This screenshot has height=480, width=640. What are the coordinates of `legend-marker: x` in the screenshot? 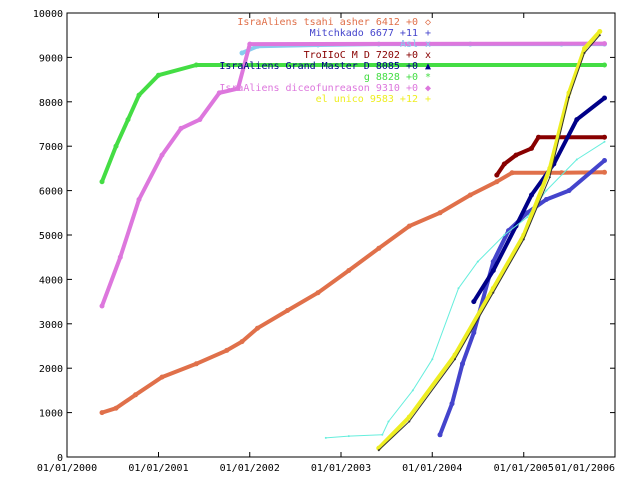 It's located at (428, 55).